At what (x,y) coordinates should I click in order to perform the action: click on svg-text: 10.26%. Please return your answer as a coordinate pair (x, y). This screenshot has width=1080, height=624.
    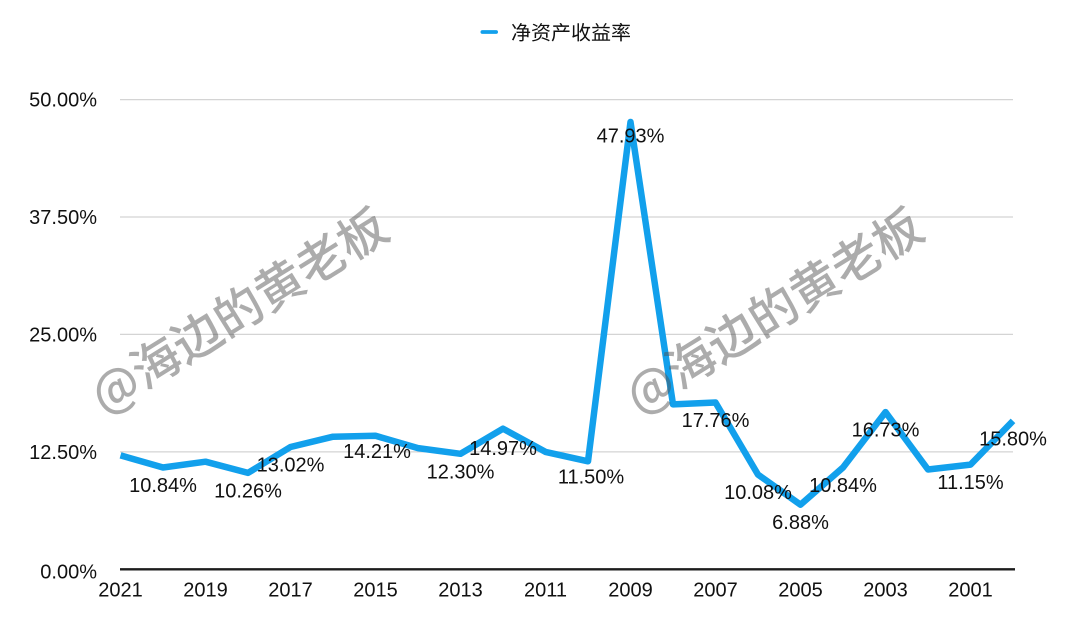
    Looking at the image, I should click on (248, 491).